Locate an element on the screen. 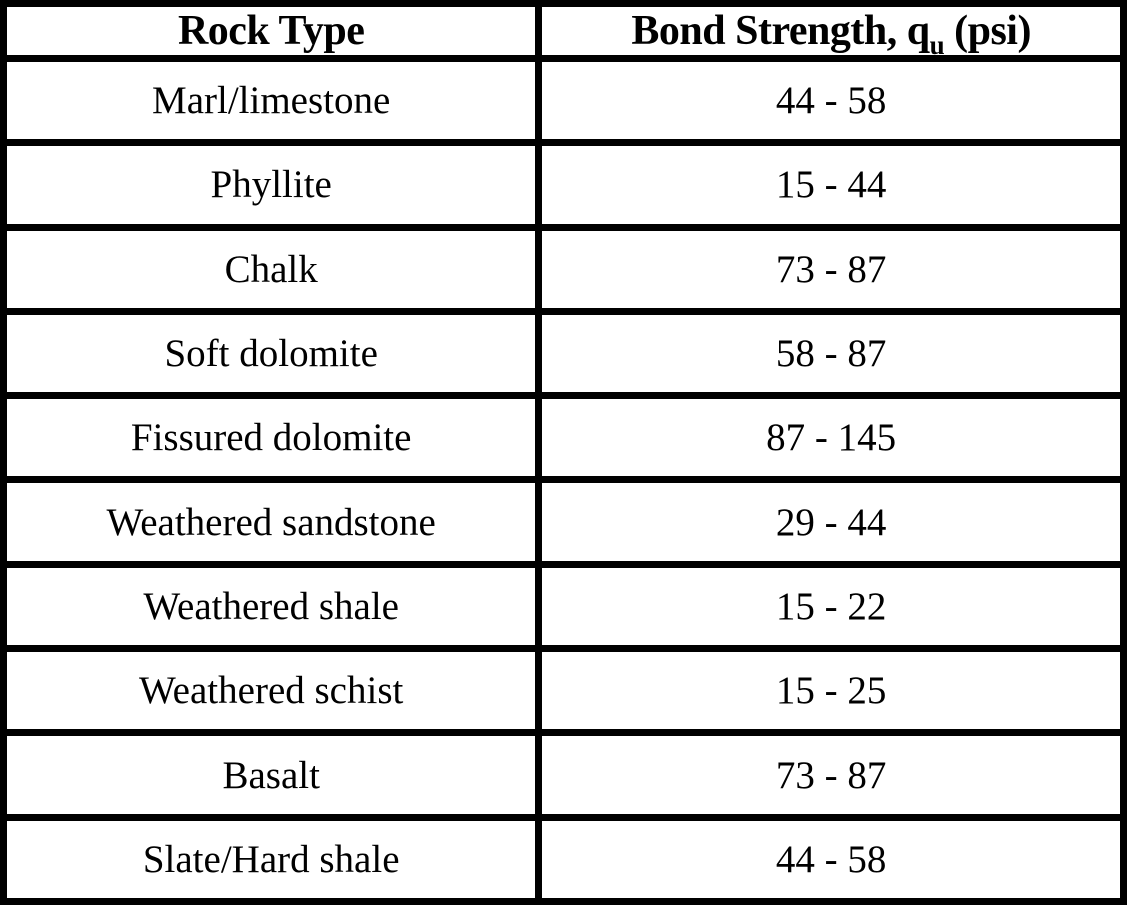  bond-strength-cell: 15 - 44 is located at coordinates (831, 185).